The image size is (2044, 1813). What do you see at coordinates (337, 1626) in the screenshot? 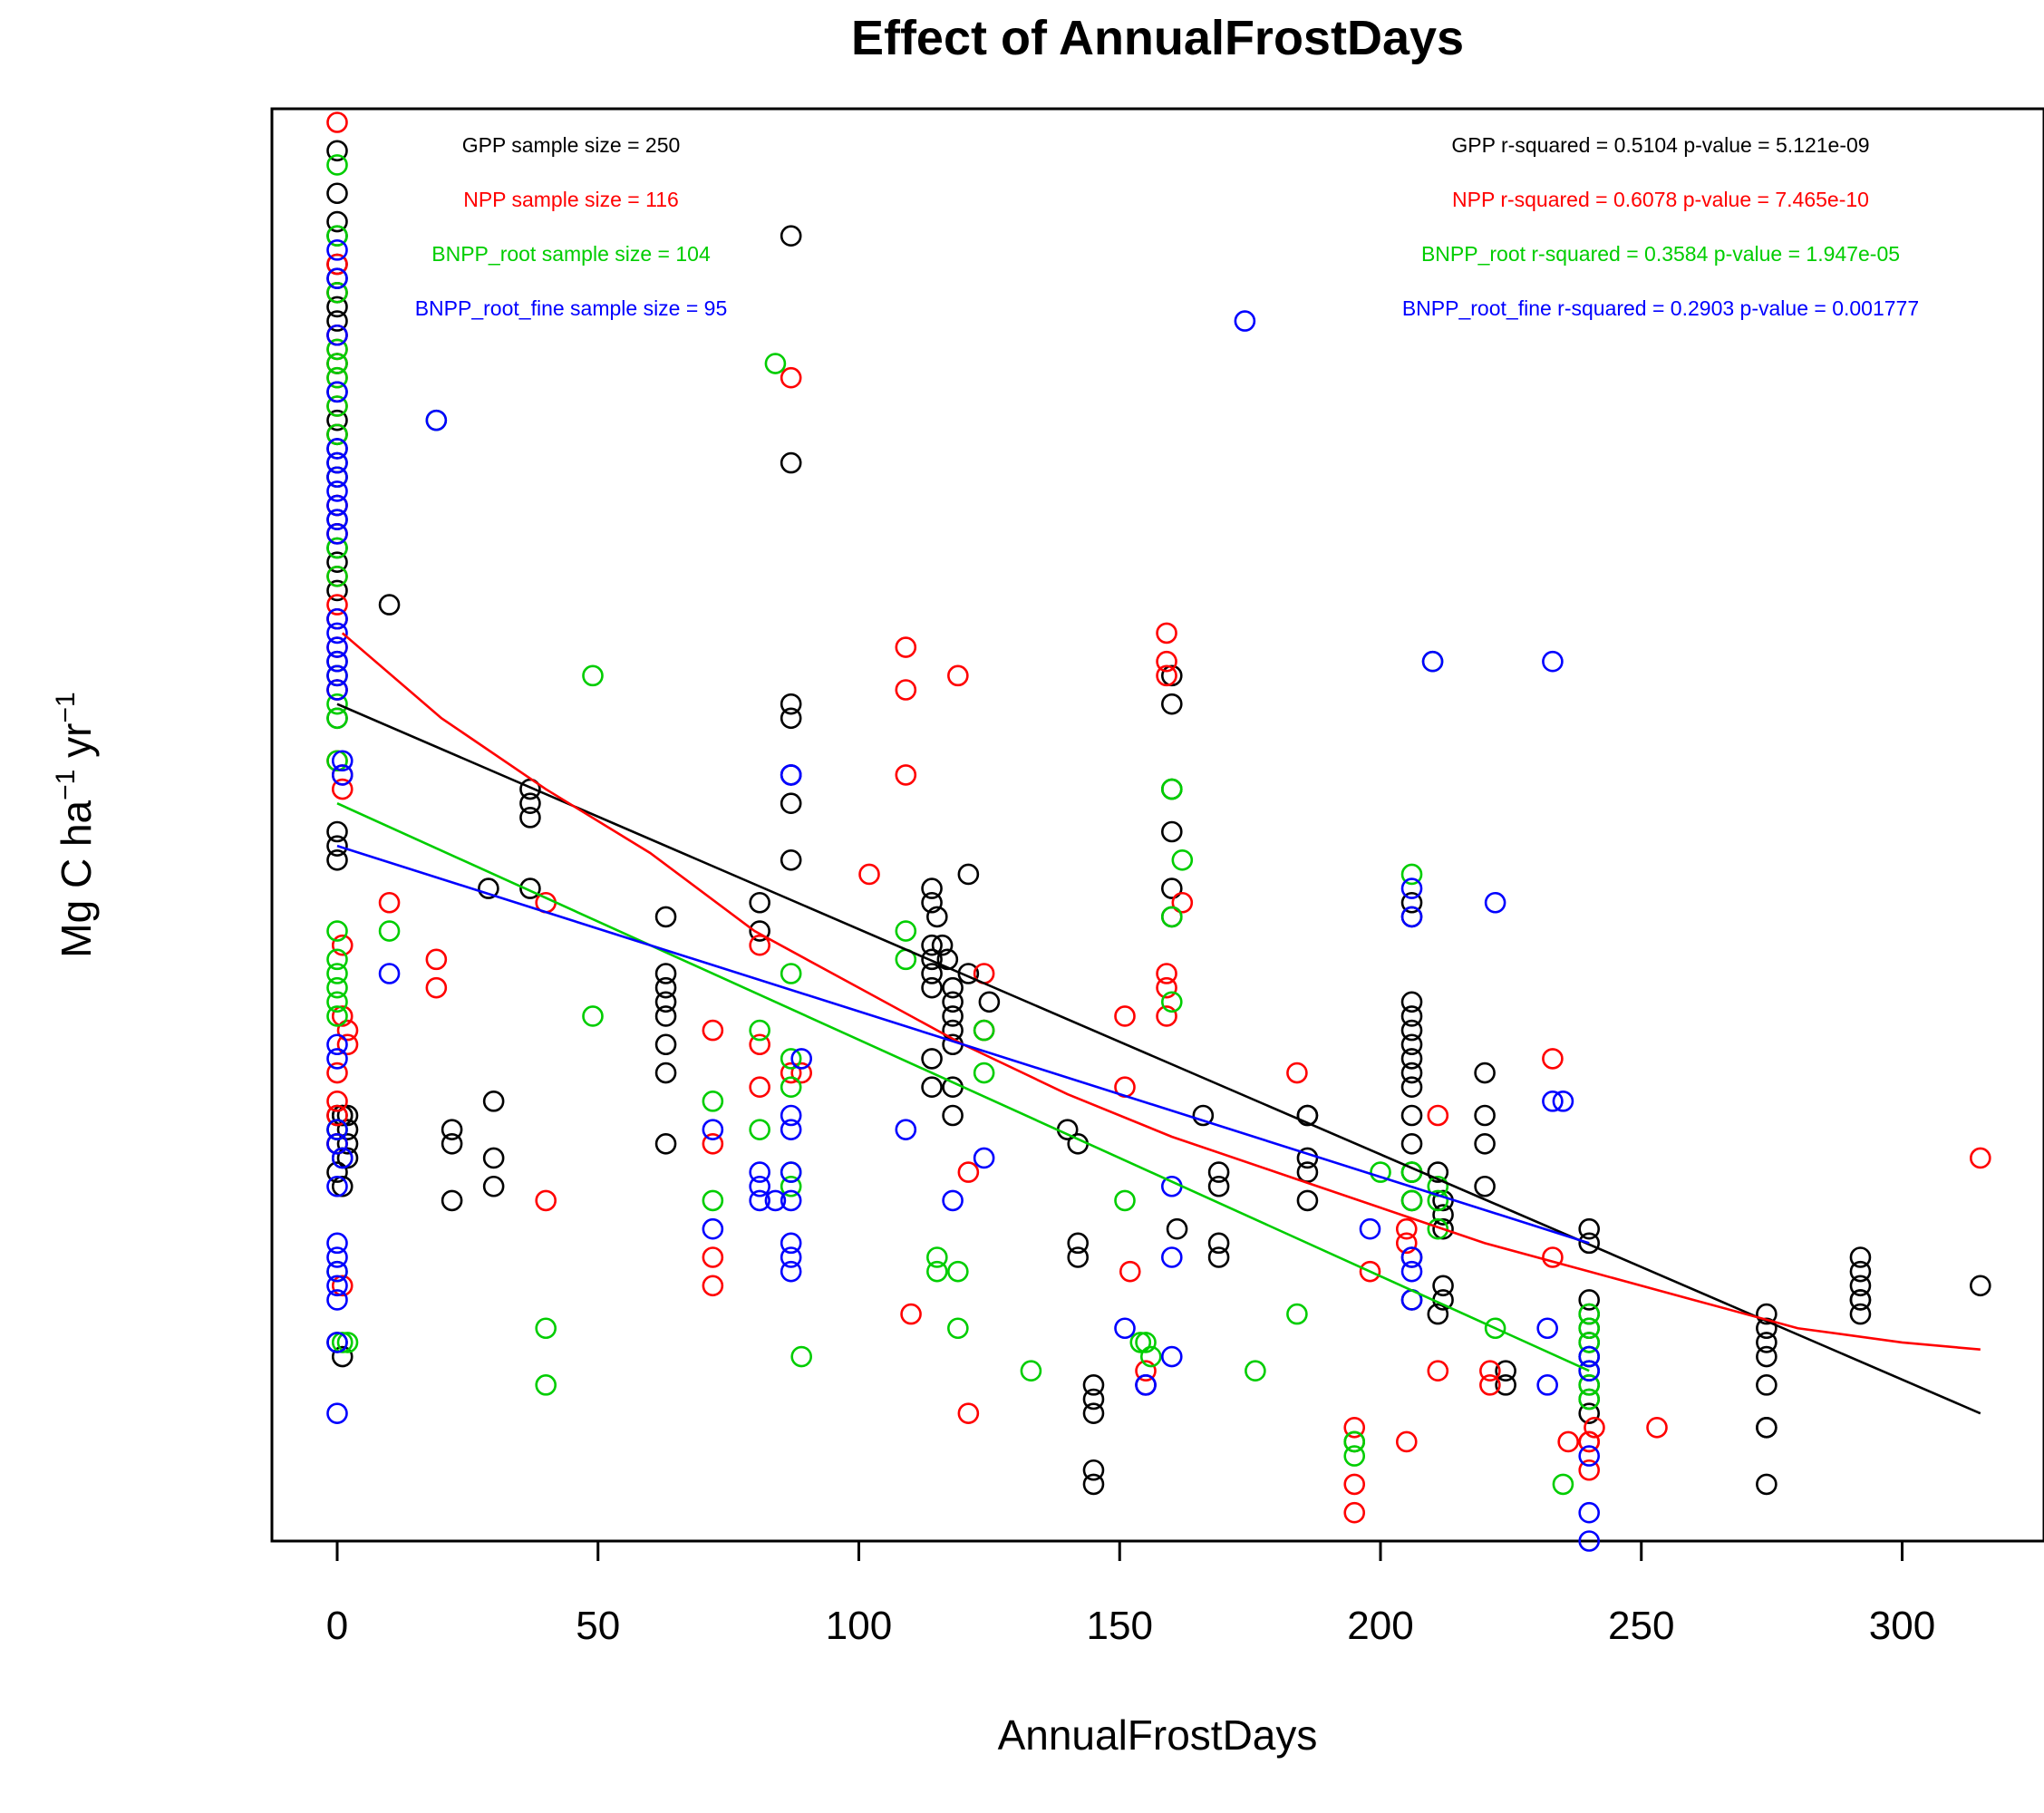
I see `x-tick-label: 0` at bounding box center [337, 1626].